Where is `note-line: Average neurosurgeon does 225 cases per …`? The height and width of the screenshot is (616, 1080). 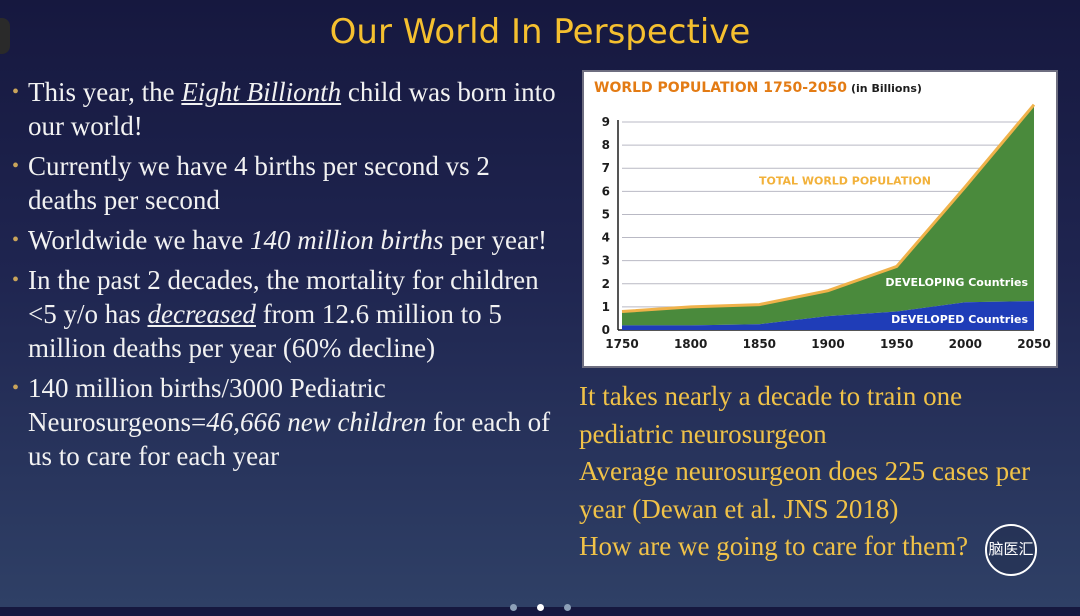 note-line: Average neurosurgeon does 225 cases per … is located at coordinates (805, 490).